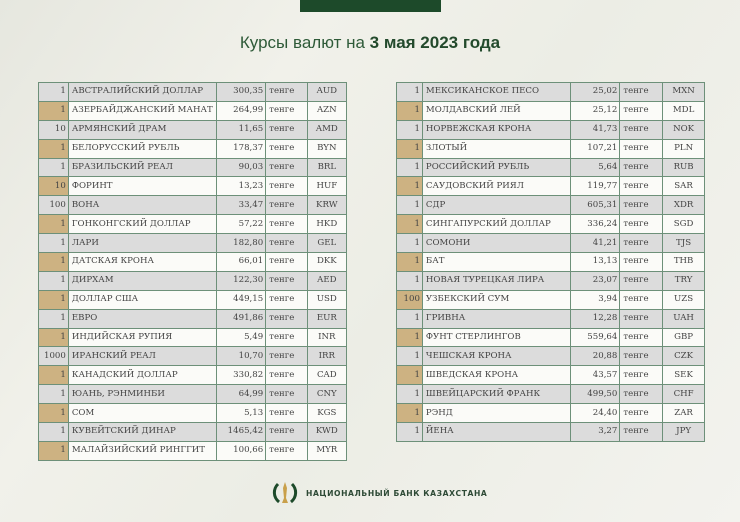  Describe the element at coordinates (683, 394) in the screenshot. I see `currency-code-cell: CHF` at that location.